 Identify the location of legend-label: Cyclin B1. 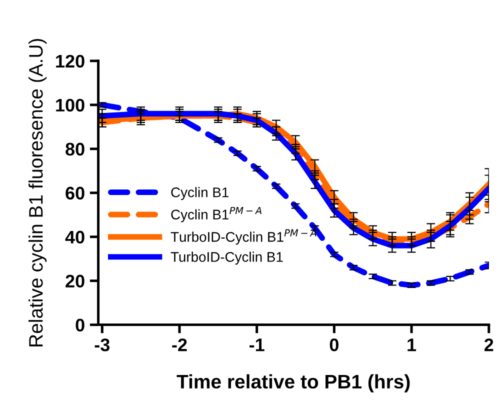
(199, 193).